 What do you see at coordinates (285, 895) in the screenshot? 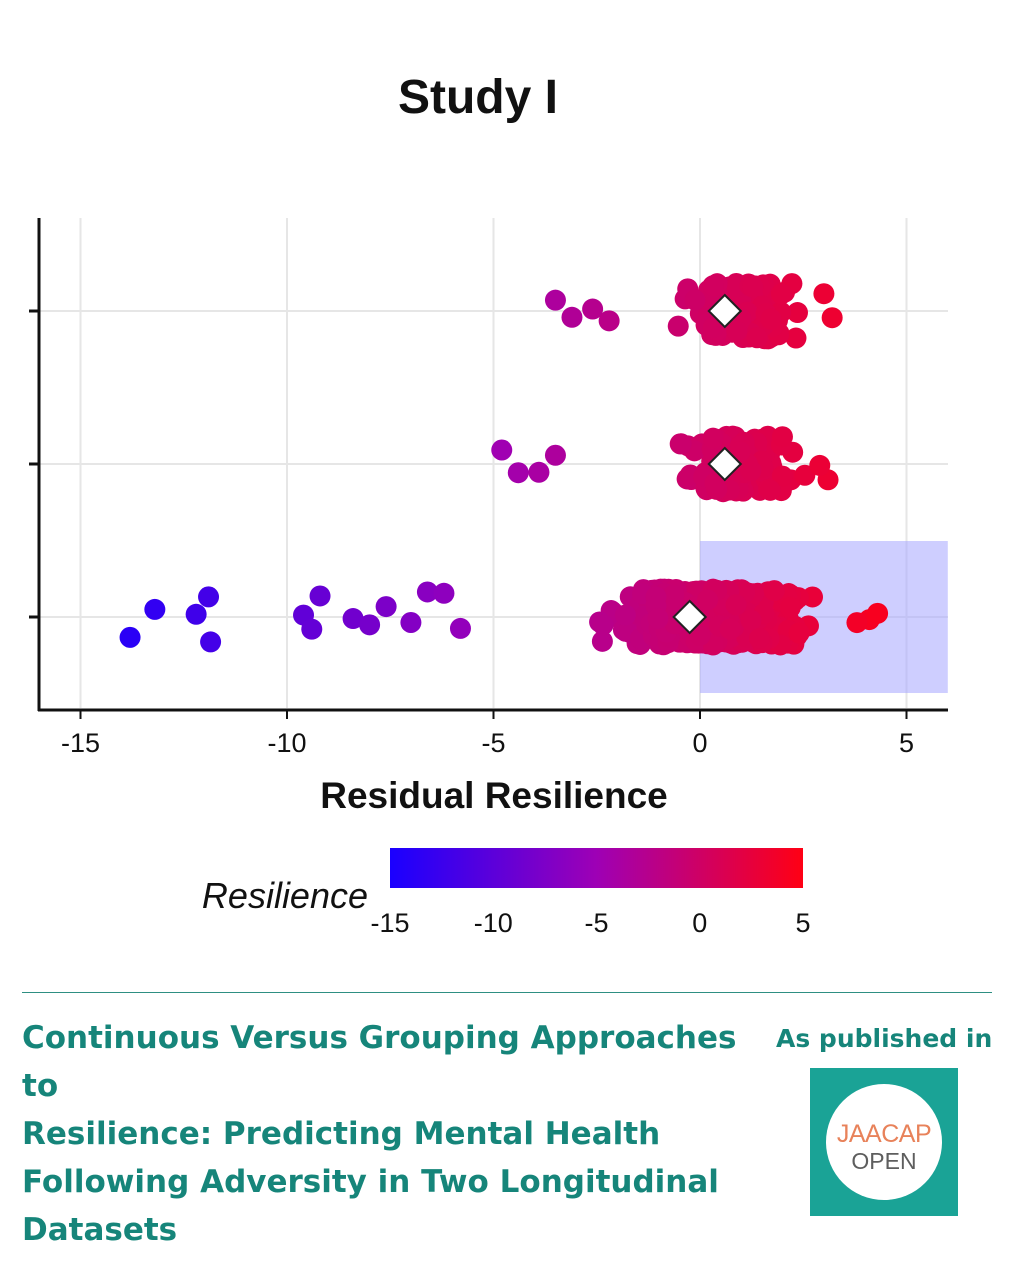
I see `colorbar-label: Resilience` at bounding box center [285, 895].